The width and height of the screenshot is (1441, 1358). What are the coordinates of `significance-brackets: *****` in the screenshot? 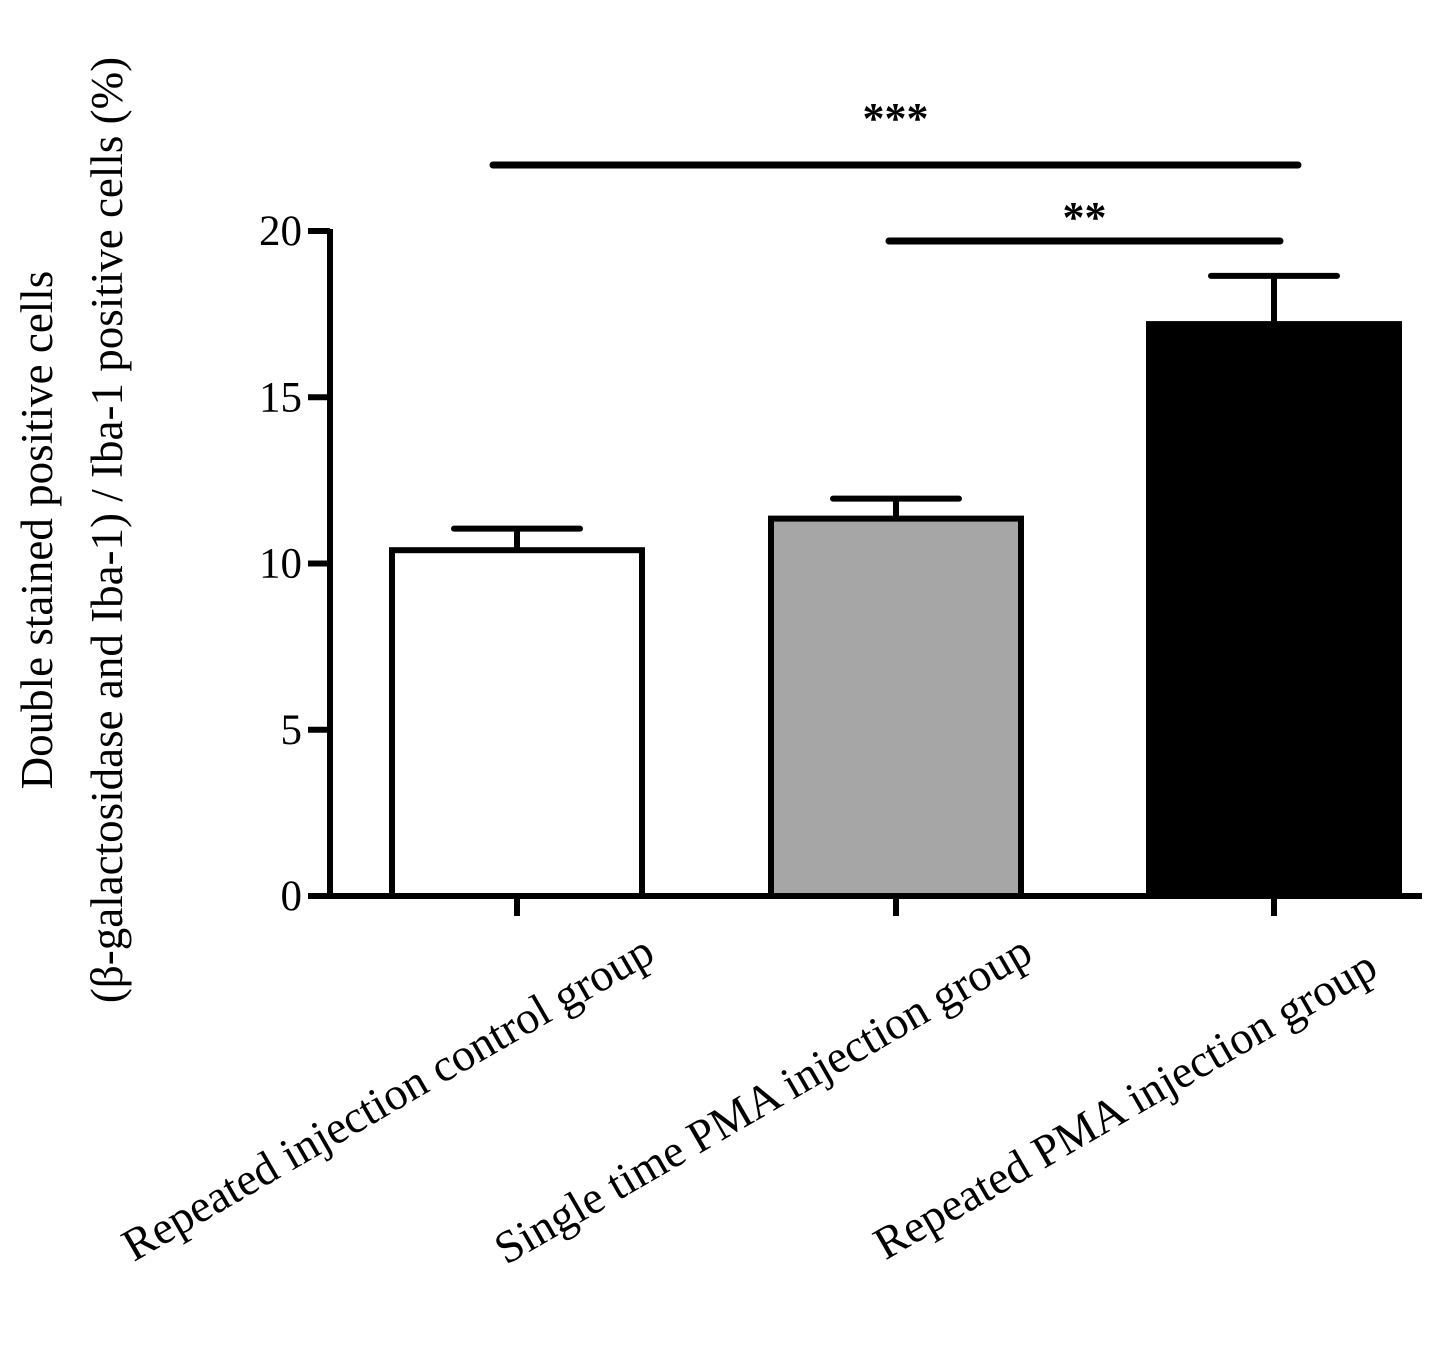 It's located at (895, 169).